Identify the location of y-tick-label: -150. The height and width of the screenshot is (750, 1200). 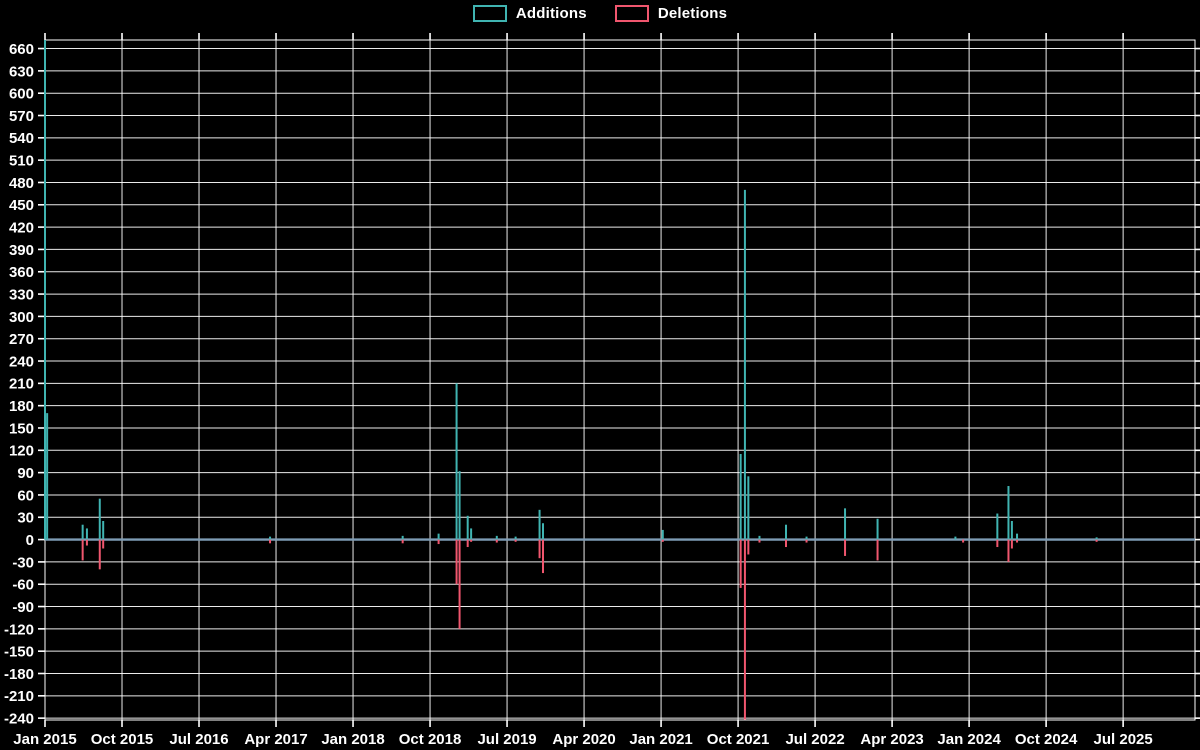
(19, 652).